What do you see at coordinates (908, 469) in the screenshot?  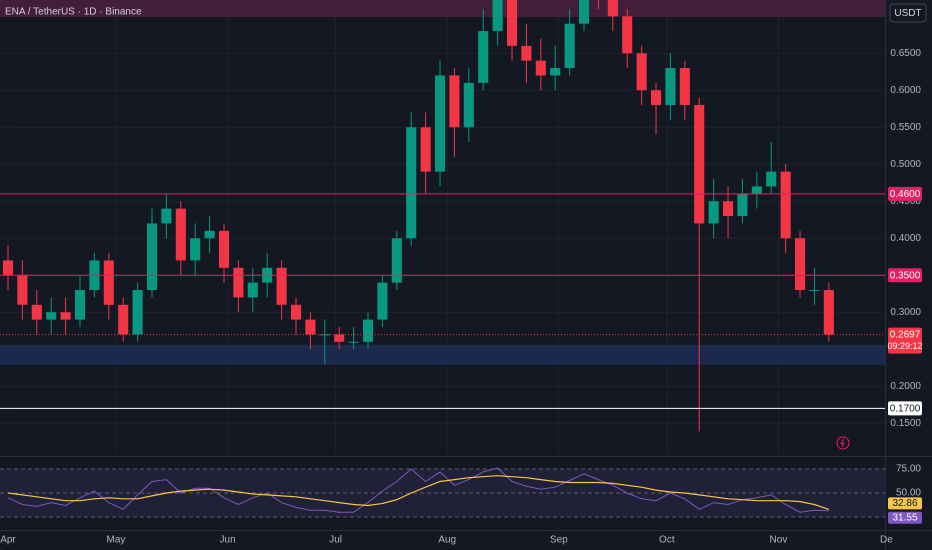 I see `rsi-tick-label: 75.00` at bounding box center [908, 469].